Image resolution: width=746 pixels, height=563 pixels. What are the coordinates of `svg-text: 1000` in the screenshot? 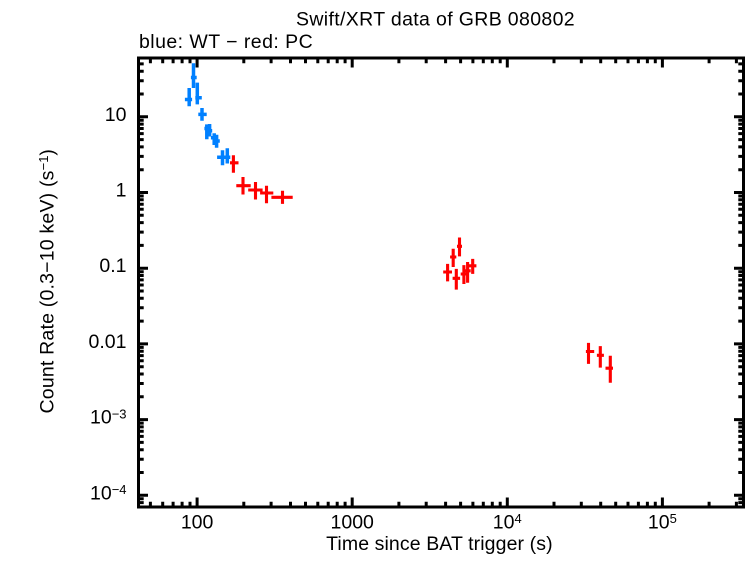 It's located at (353, 522).